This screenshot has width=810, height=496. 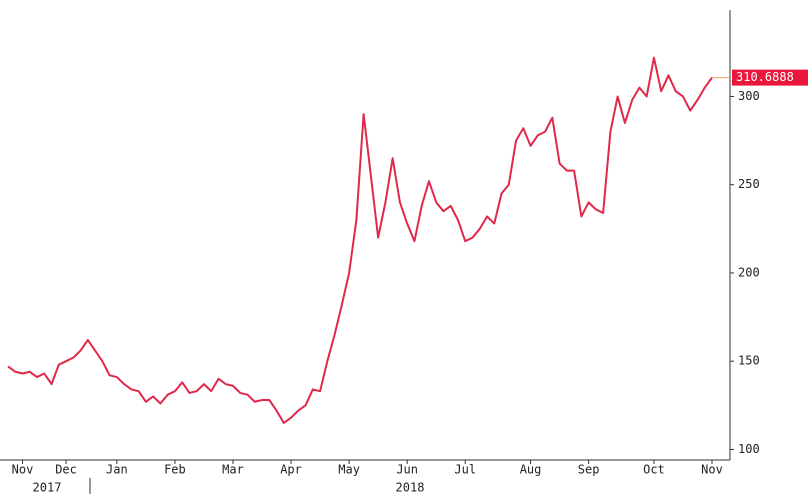 What do you see at coordinates (749, 96) in the screenshot?
I see `y-tick-label: 300` at bounding box center [749, 96].